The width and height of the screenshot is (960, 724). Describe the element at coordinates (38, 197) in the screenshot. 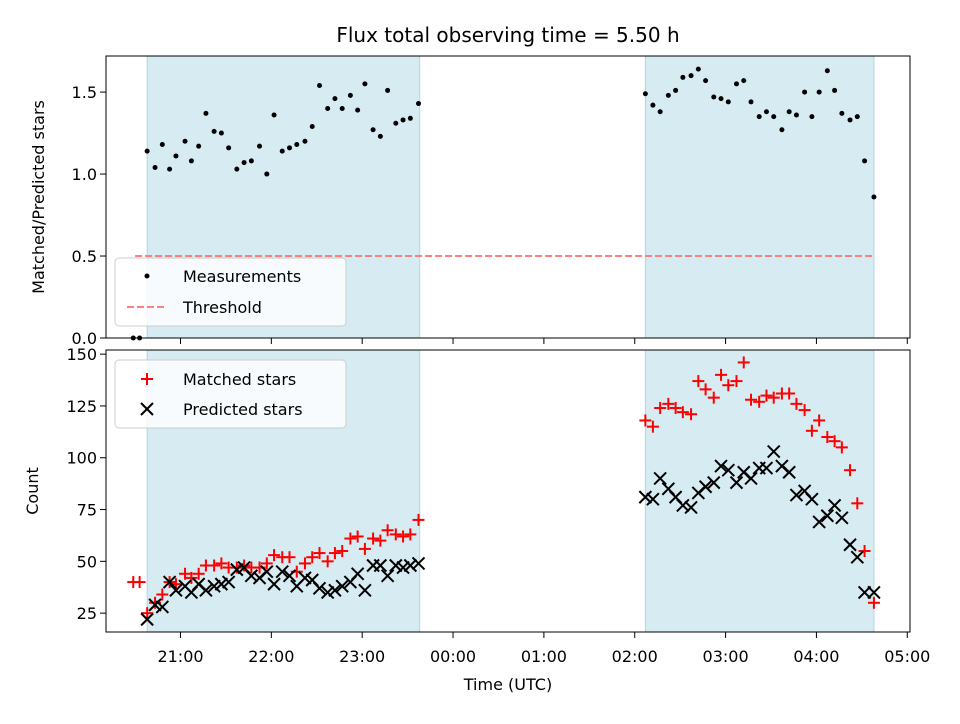

I see `top-y-axis-label: Matched/Predicted stars` at that location.